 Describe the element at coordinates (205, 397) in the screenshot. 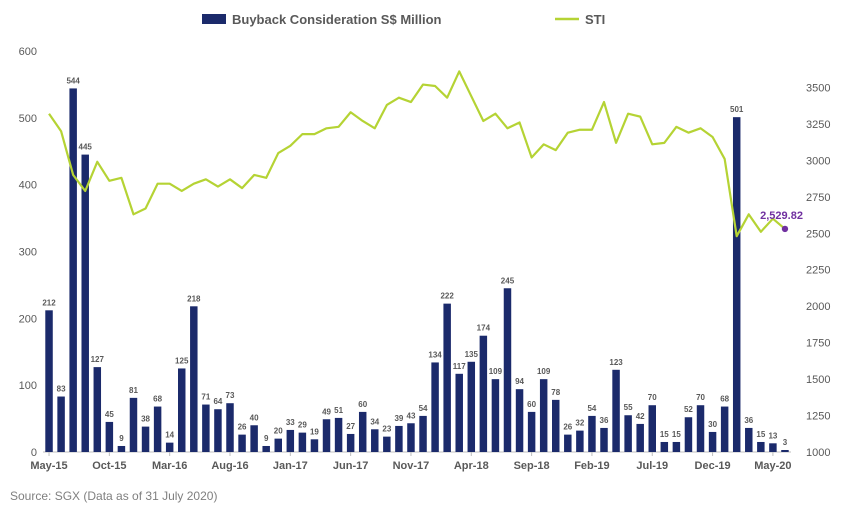

I see `buyback-bar-label: 71` at that location.